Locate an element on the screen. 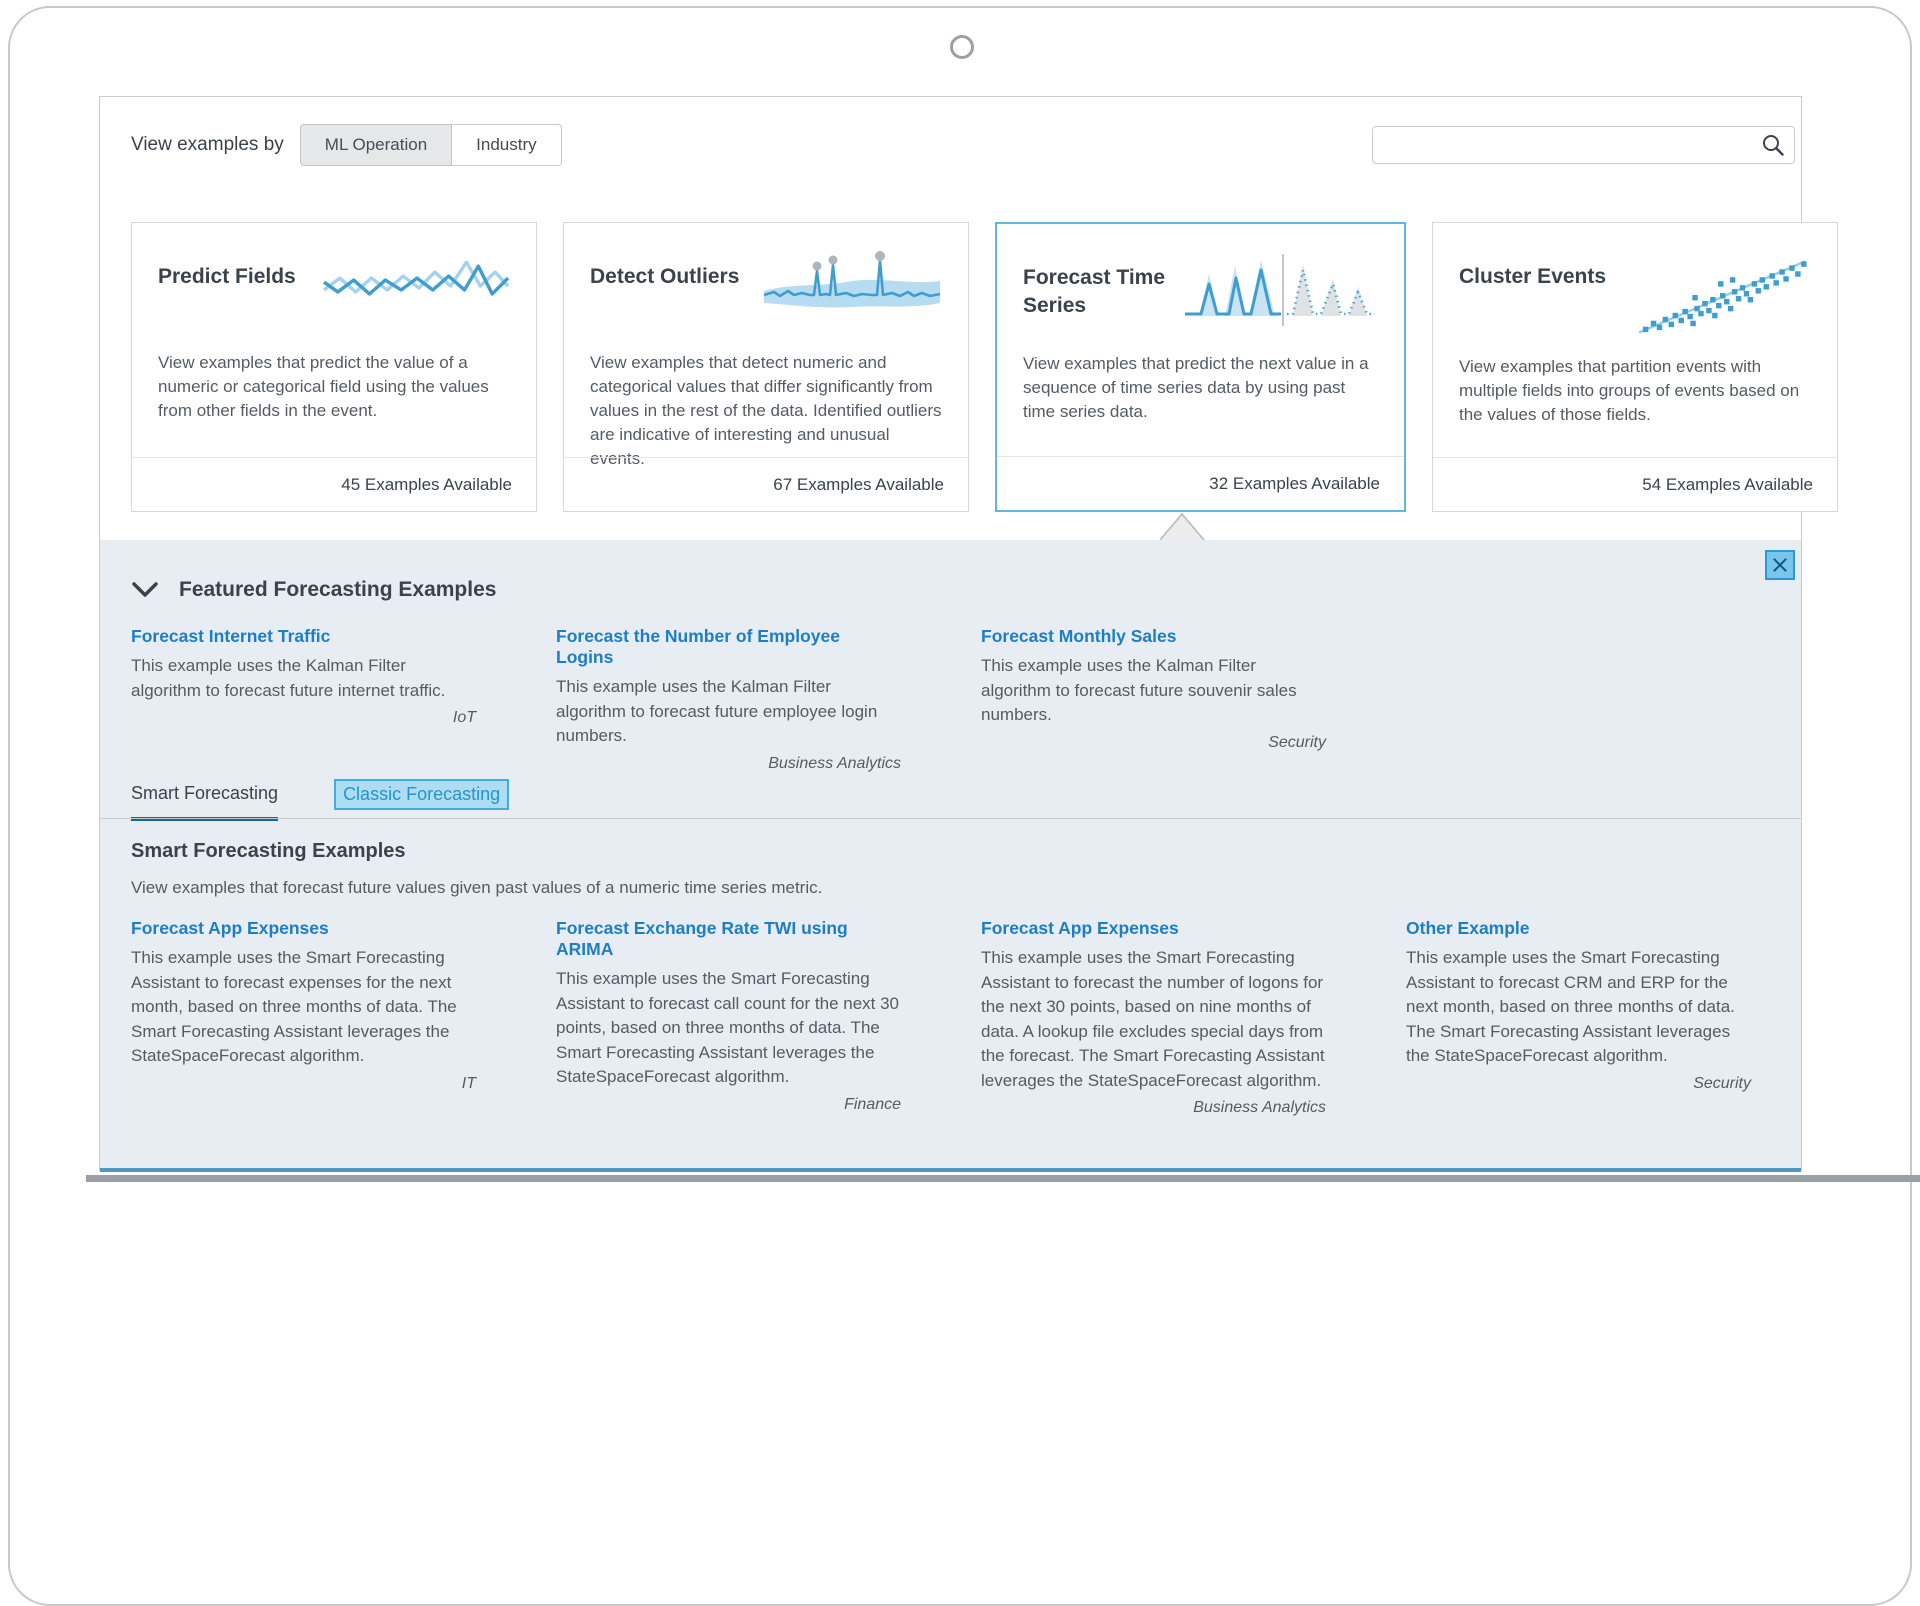 This screenshot has width=1920, height=1606. scatter-trend-chart-icon is located at coordinates (1722, 297).